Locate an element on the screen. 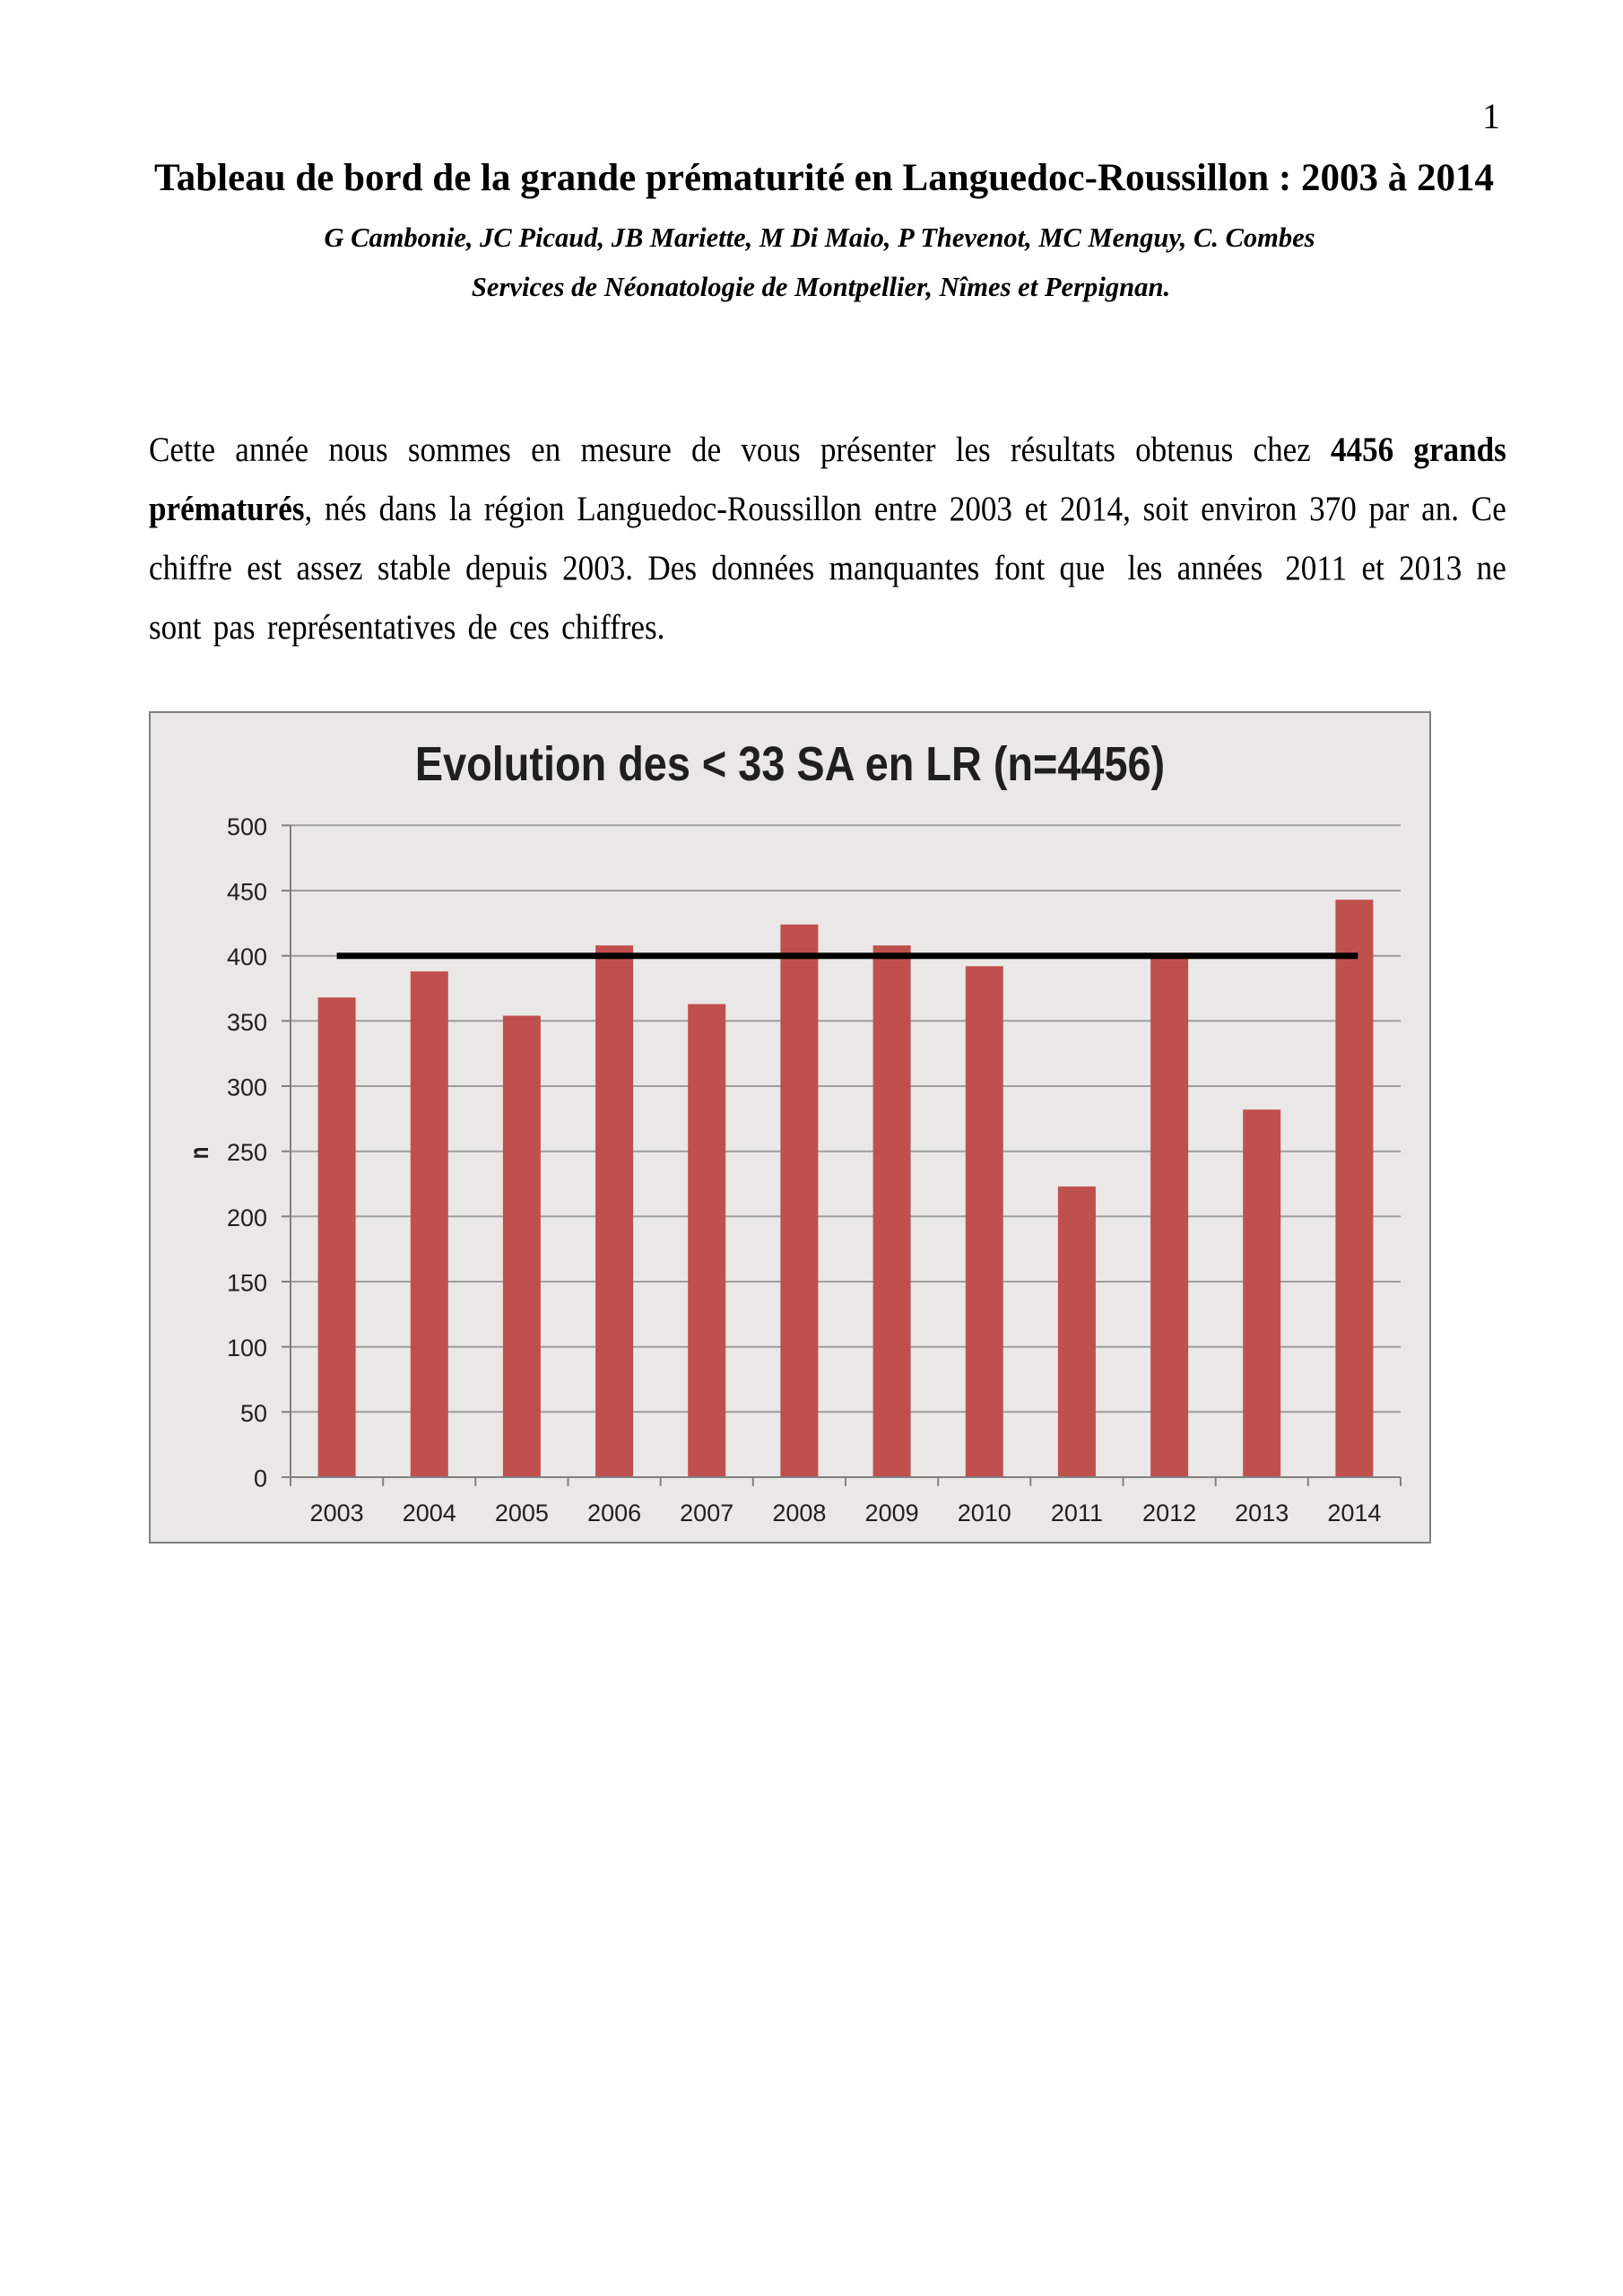  svg-text: n is located at coordinates (199, 1153).